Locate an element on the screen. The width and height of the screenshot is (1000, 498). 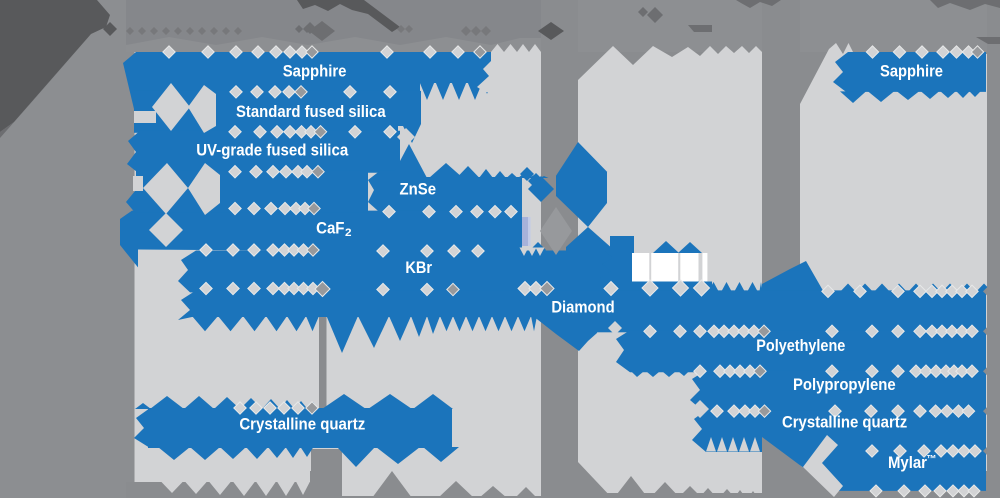
svg-text: CaF is located at coordinates (330, 229).